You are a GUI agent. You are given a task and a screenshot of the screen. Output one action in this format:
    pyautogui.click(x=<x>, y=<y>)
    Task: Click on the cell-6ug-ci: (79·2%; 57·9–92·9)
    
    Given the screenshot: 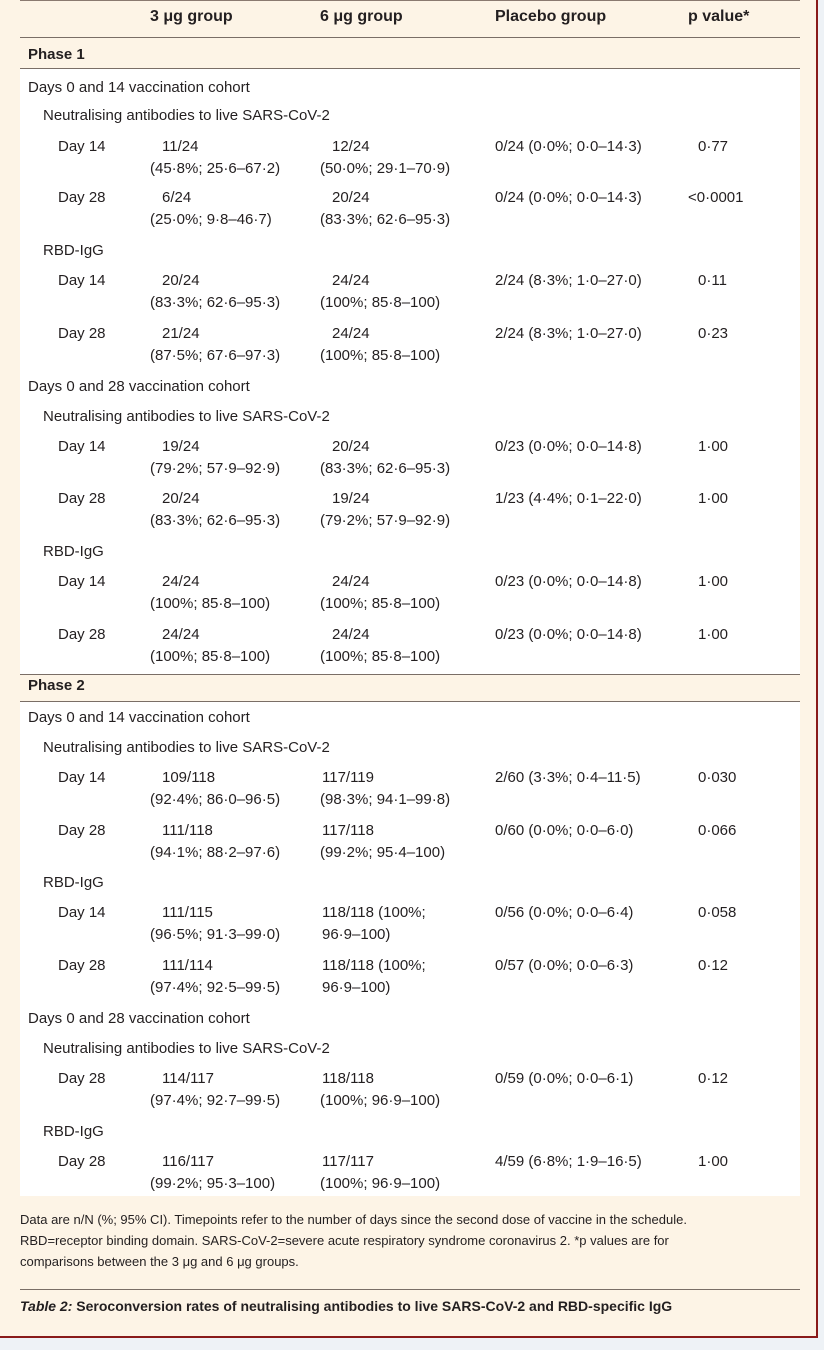 What is the action you would take?
    pyautogui.click(x=385, y=520)
    